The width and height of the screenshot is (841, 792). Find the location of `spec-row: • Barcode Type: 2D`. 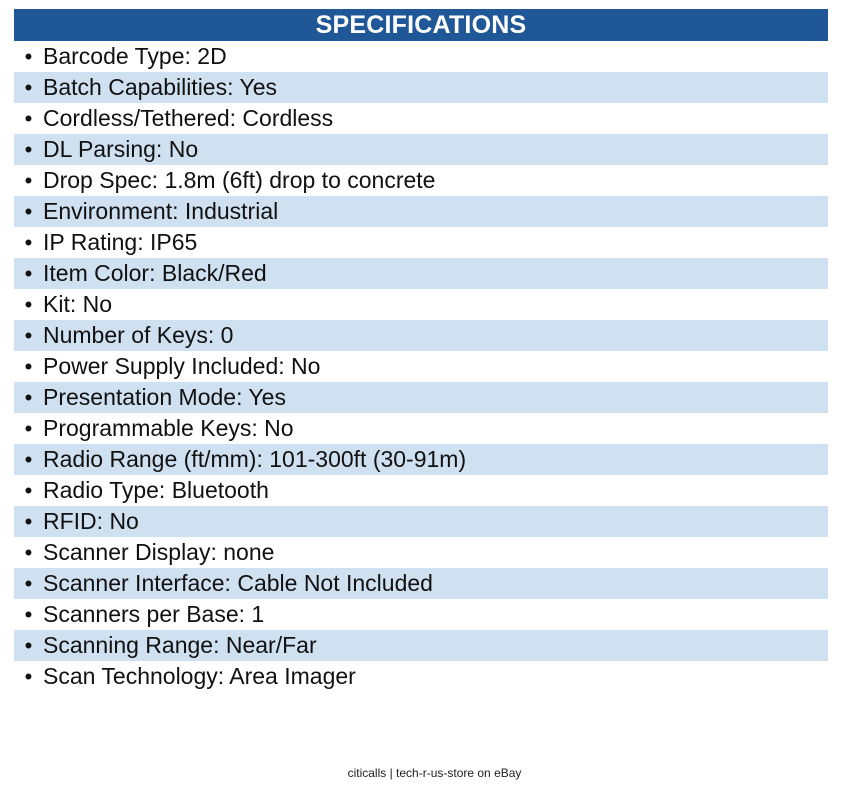

spec-row: • Barcode Type: 2D is located at coordinates (421, 56).